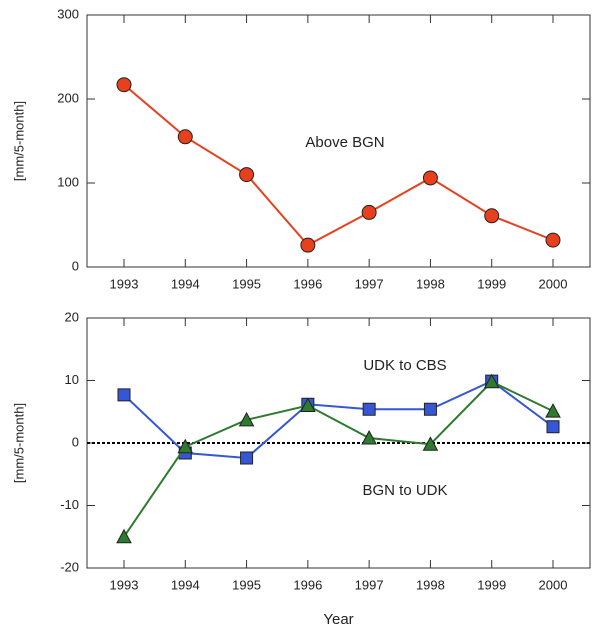 The image size is (605, 640). Describe the element at coordinates (69, 566) in the screenshot. I see `y-tick-label: -20` at that location.